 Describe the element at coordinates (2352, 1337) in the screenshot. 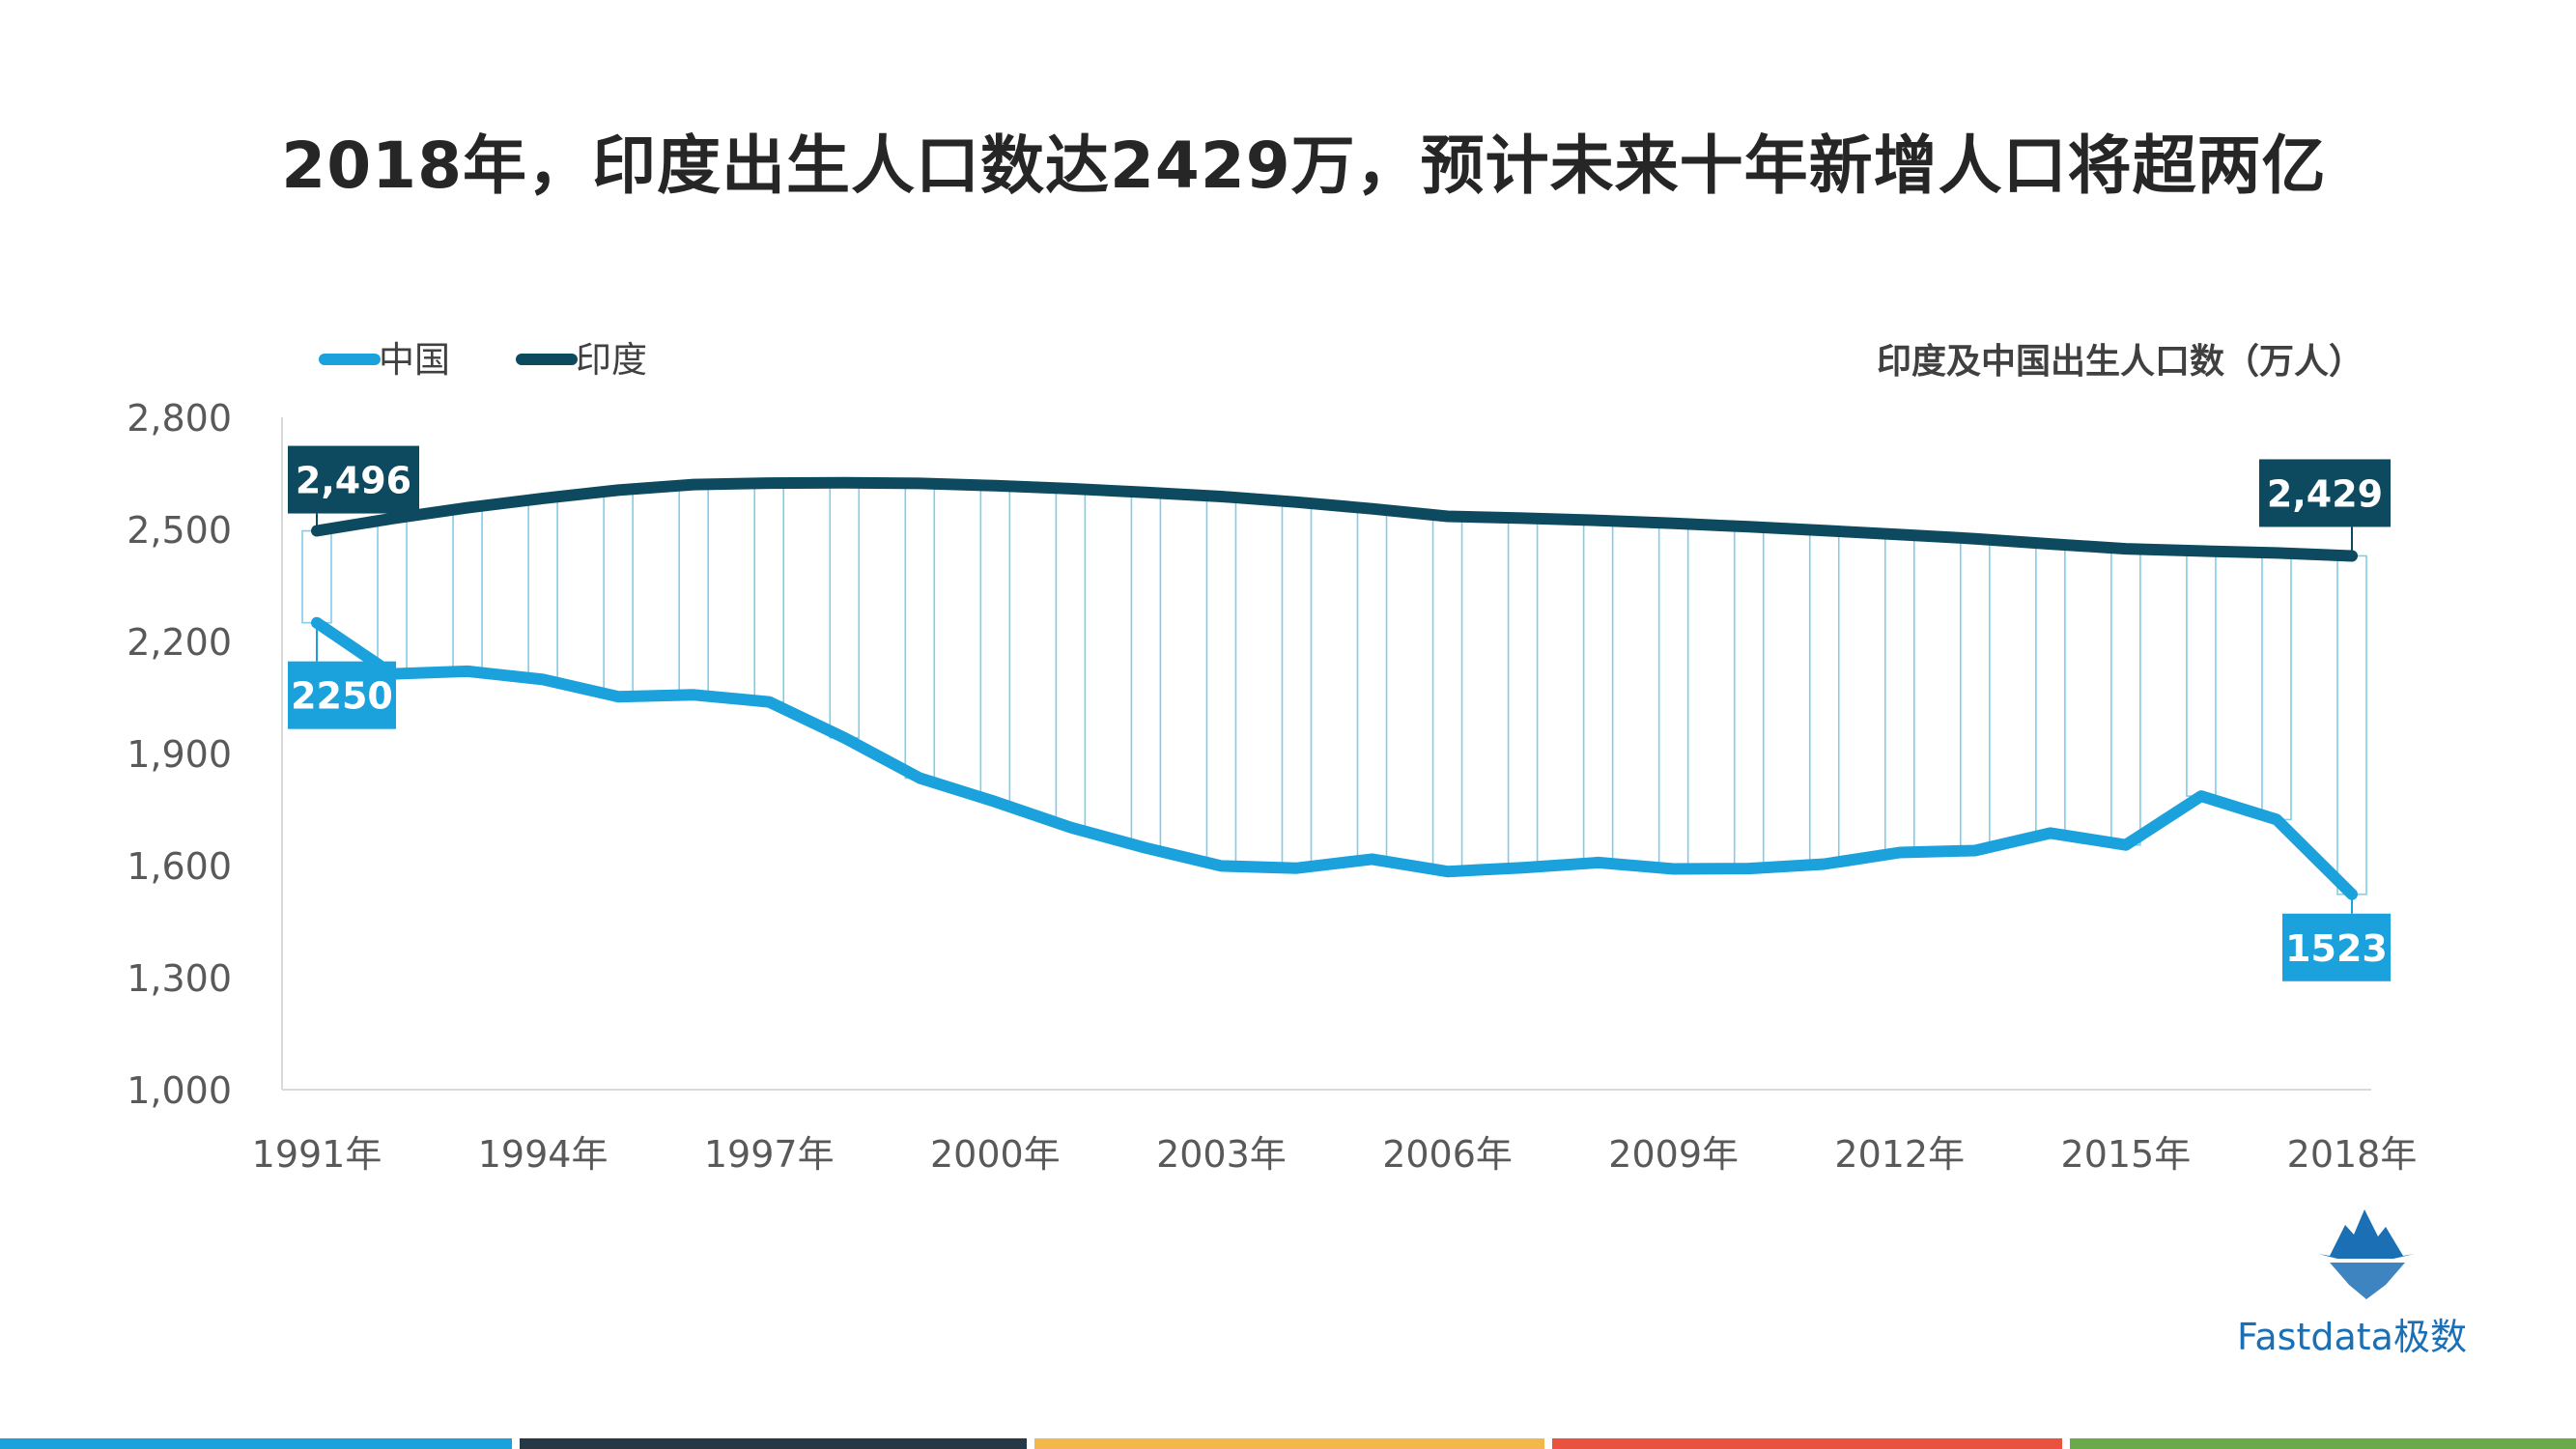

I see `brand-name: Fastdata极数` at that location.